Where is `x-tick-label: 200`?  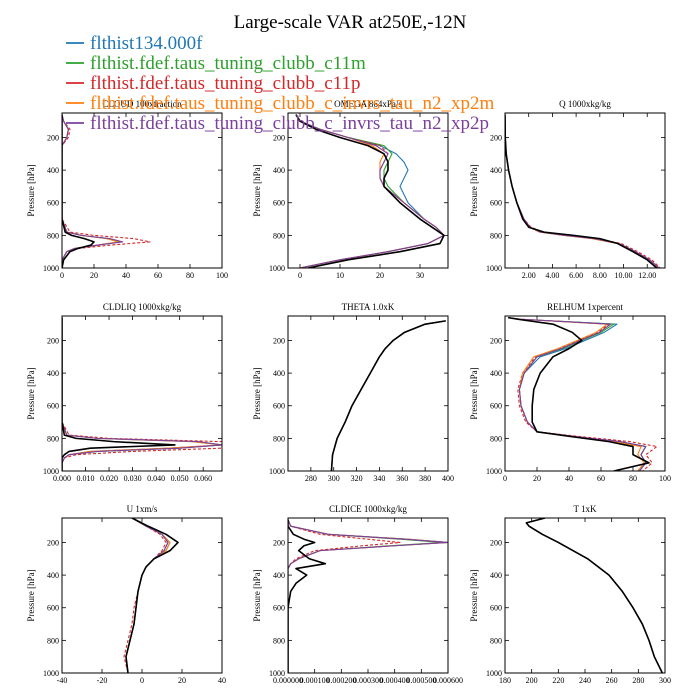
x-tick-label: 200 is located at coordinates (532, 680).